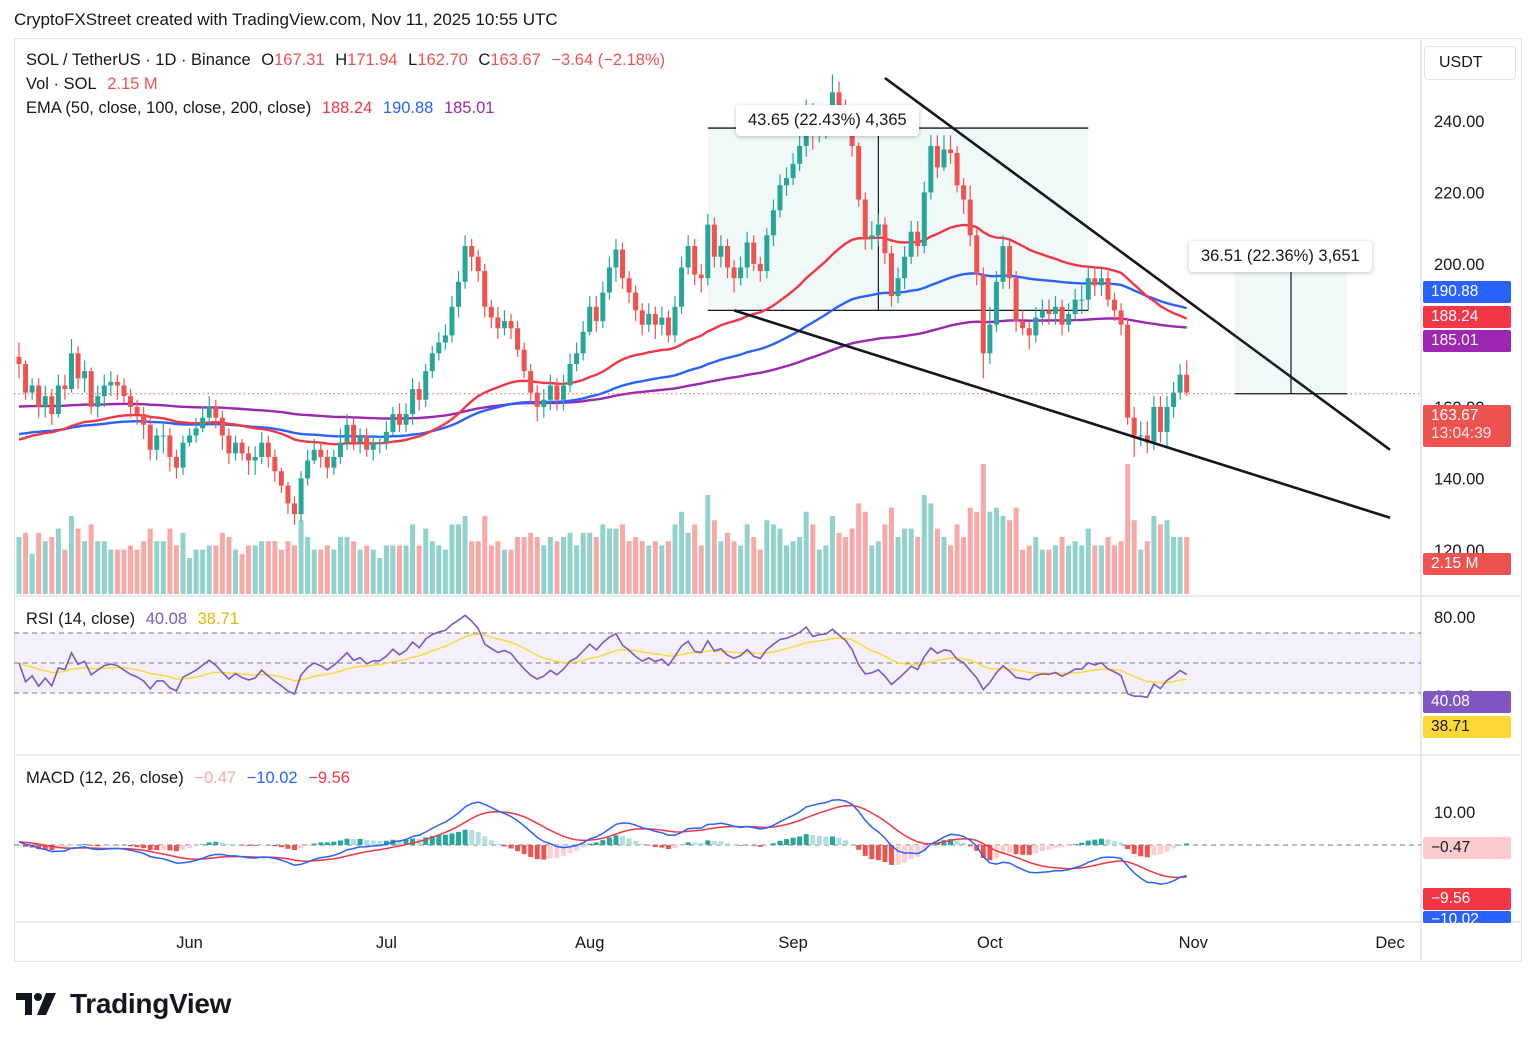 This screenshot has height=1047, width=1536. I want to click on tradingview-logo: TradingView, so click(123, 1004).